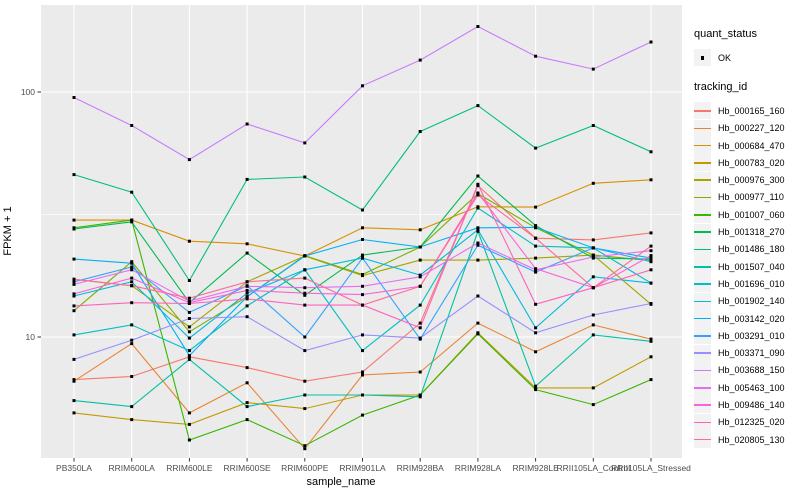 The width and height of the screenshot is (800, 500). I want to click on legend-entry-Hb_009486_140: Hb_009486_140, so click(747, 405).